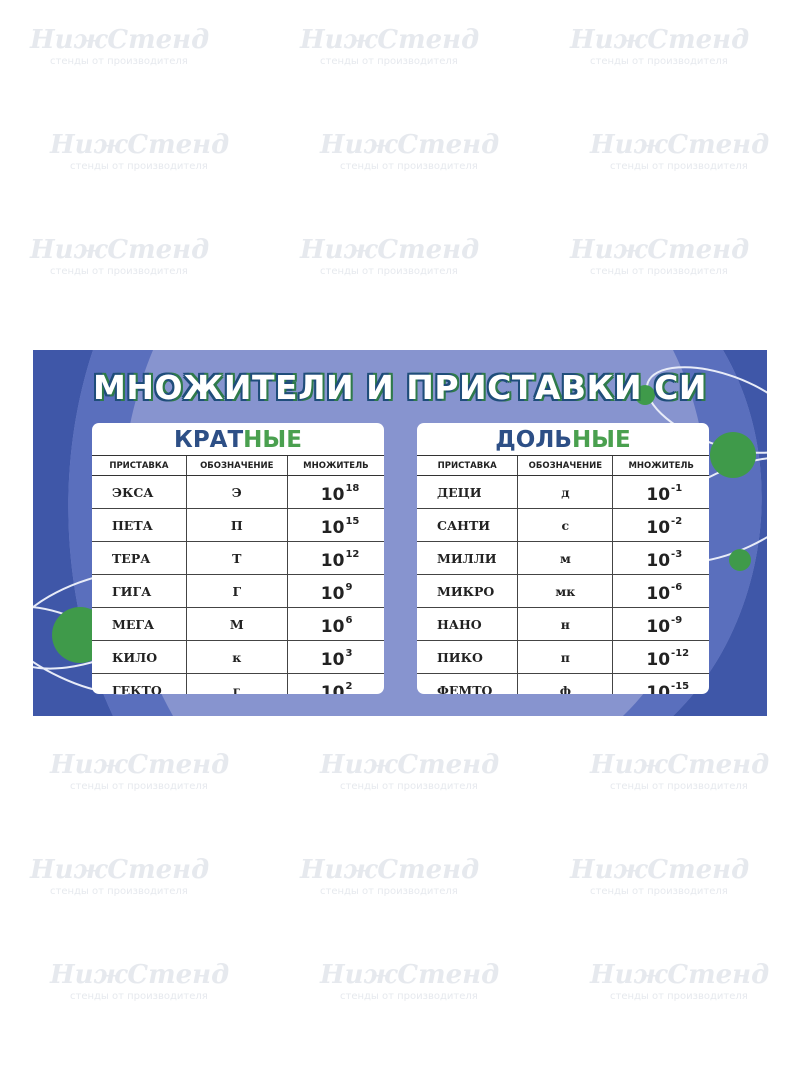  I want to click on table-row: МИЛЛИ м 10-3, so click(563, 558).